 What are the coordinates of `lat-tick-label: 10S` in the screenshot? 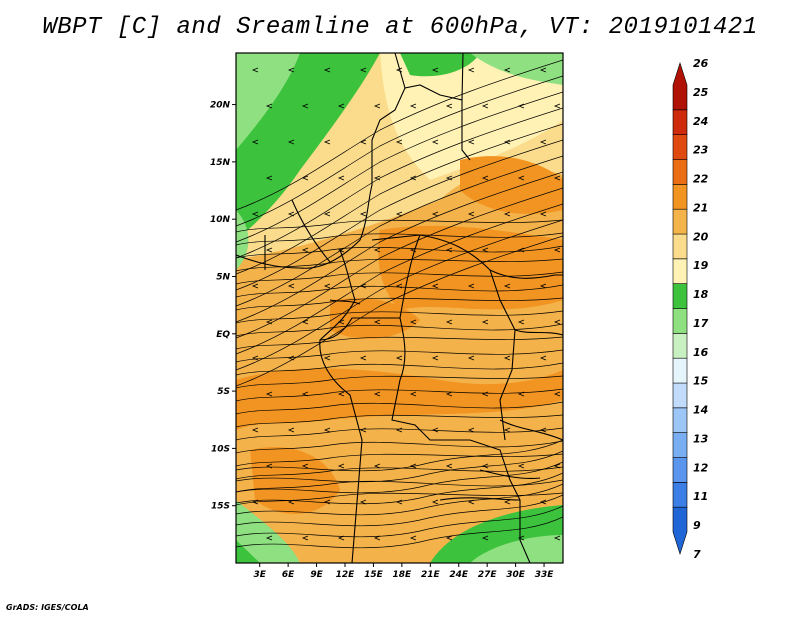 It's located at (220, 449).